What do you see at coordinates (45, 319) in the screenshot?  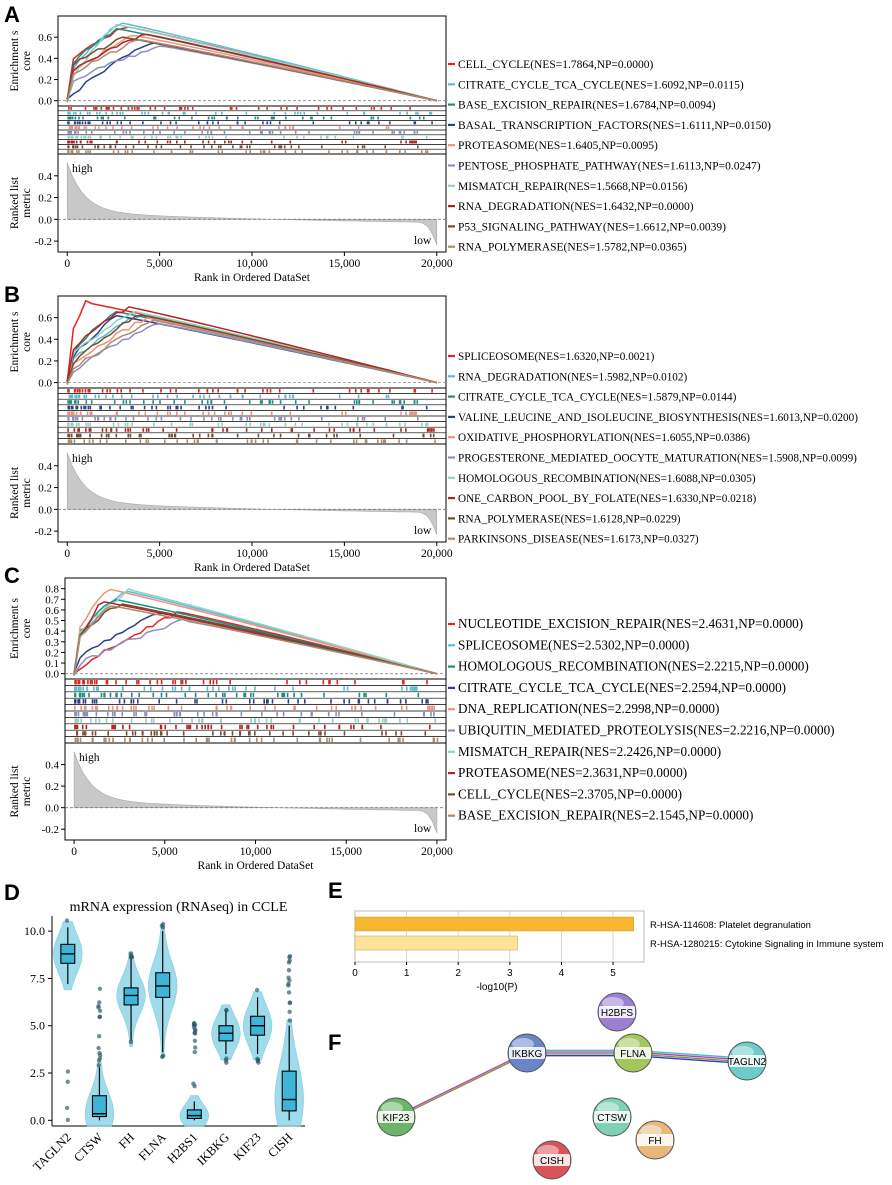 I see `es-tick-label: 0.6` at bounding box center [45, 319].